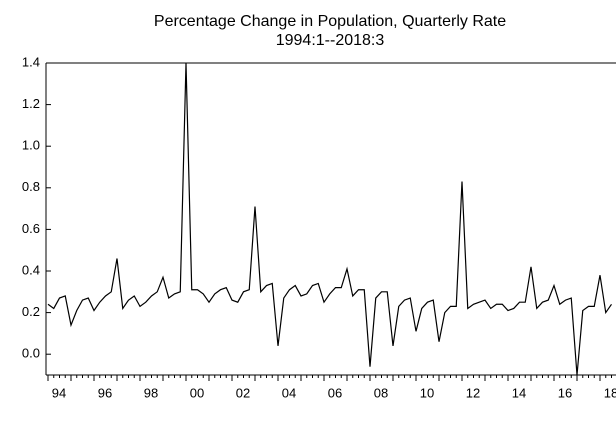  Describe the element at coordinates (31, 145) in the screenshot. I see `y-tick-label: 1.0` at that location.